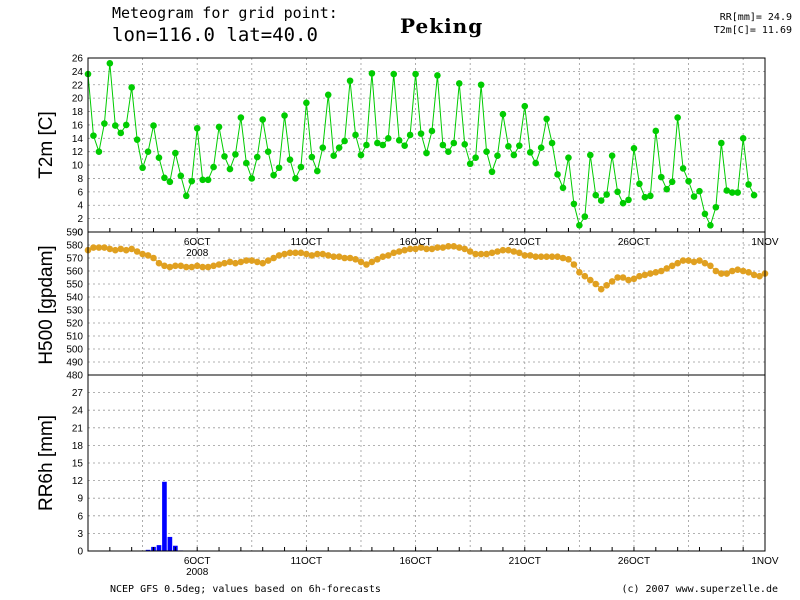  I want to click on x-tick-label: 21OCT, so click(525, 561).